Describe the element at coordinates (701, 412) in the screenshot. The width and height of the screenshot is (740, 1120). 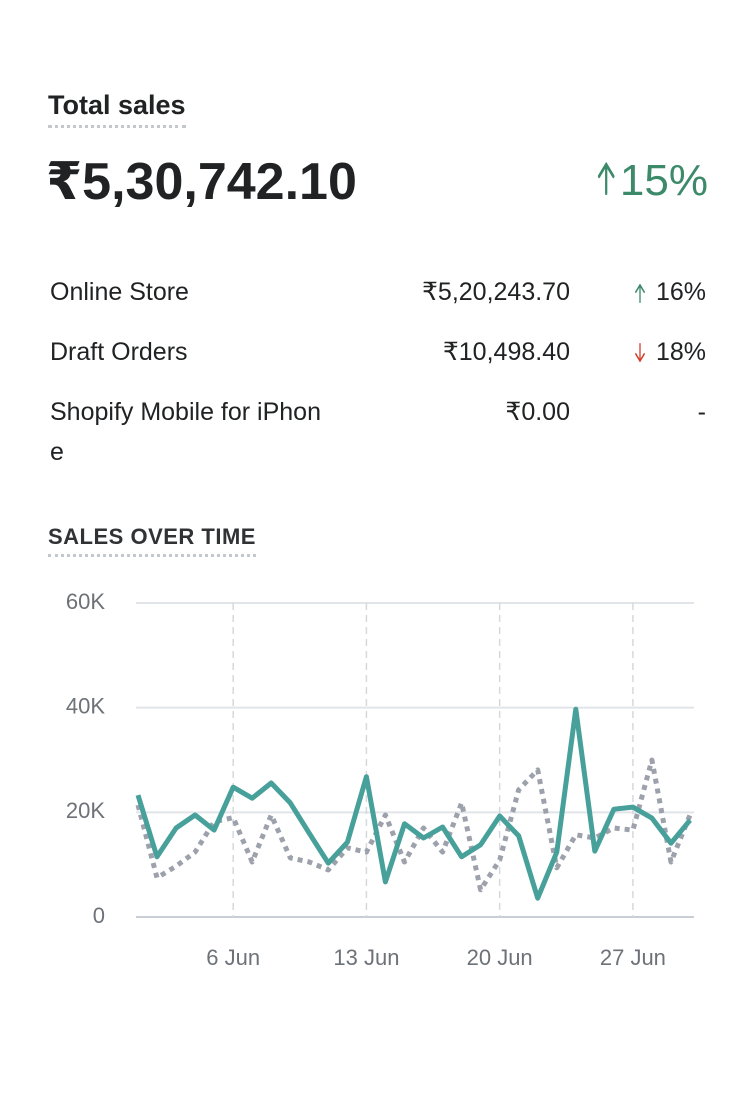
I see `change-value: -` at that location.